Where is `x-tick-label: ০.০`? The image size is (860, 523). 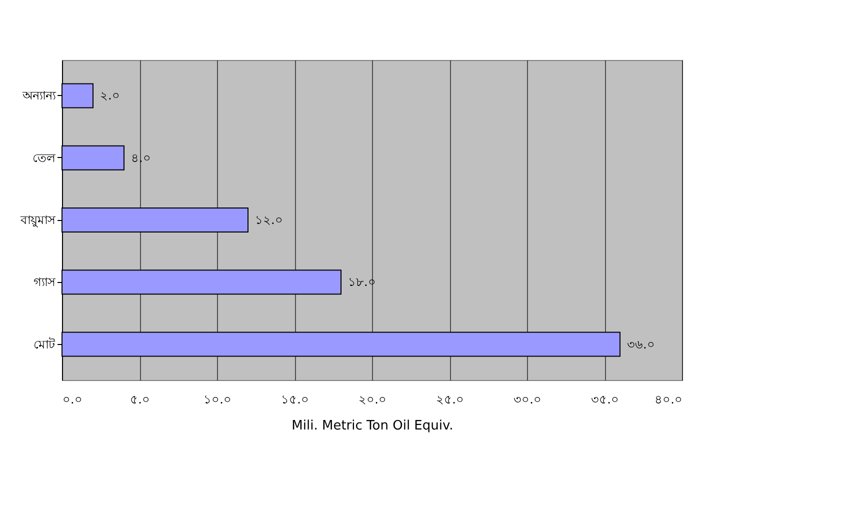 x-tick-label: ০.০ is located at coordinates (72, 399).